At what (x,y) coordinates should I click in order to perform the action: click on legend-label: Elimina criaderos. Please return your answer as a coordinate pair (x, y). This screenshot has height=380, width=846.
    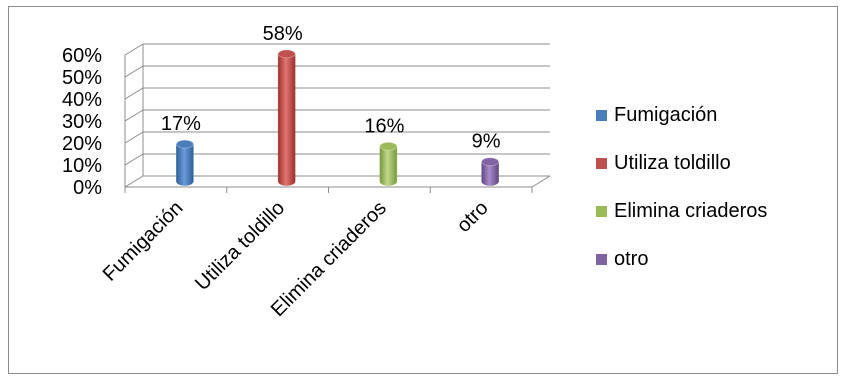
    Looking at the image, I should click on (691, 210).